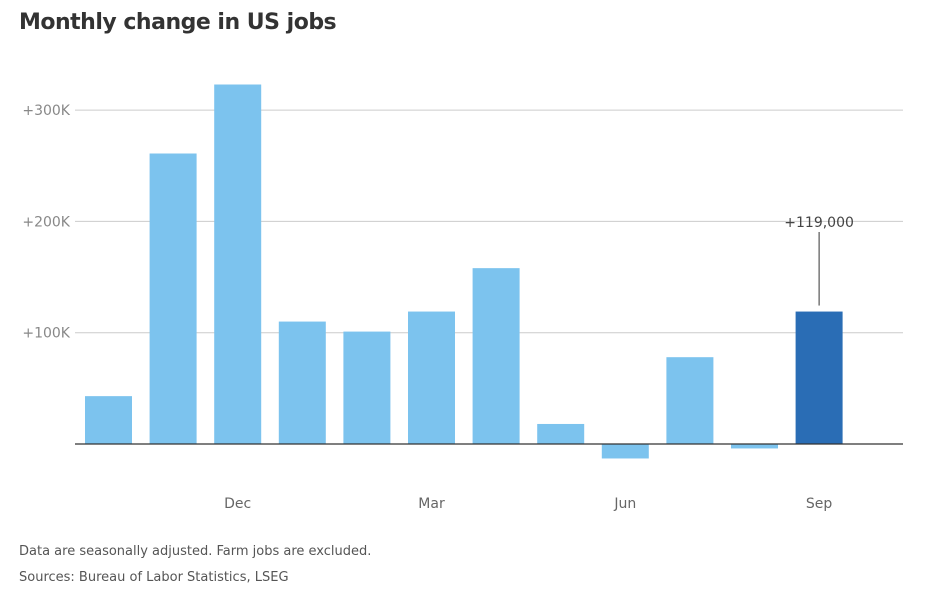 This screenshot has width=931, height=615. What do you see at coordinates (46, 111) in the screenshot?
I see `y-tick-label: +300K` at bounding box center [46, 111].